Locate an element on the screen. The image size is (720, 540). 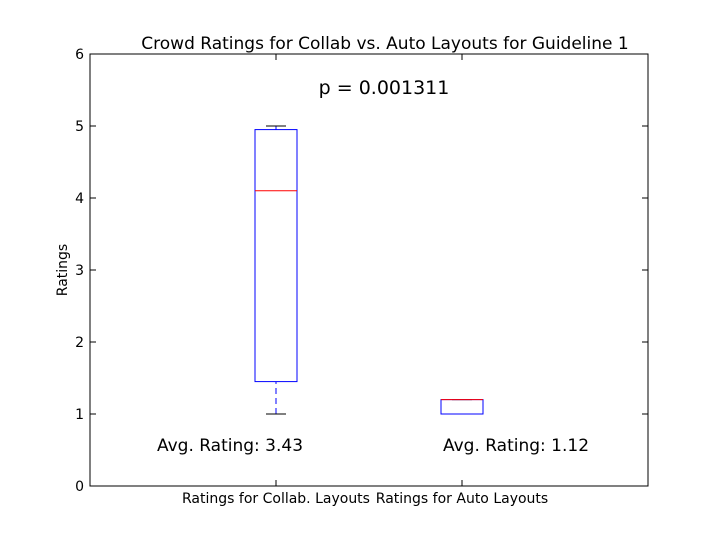
y-tick-label: 3 is located at coordinates (79, 271).